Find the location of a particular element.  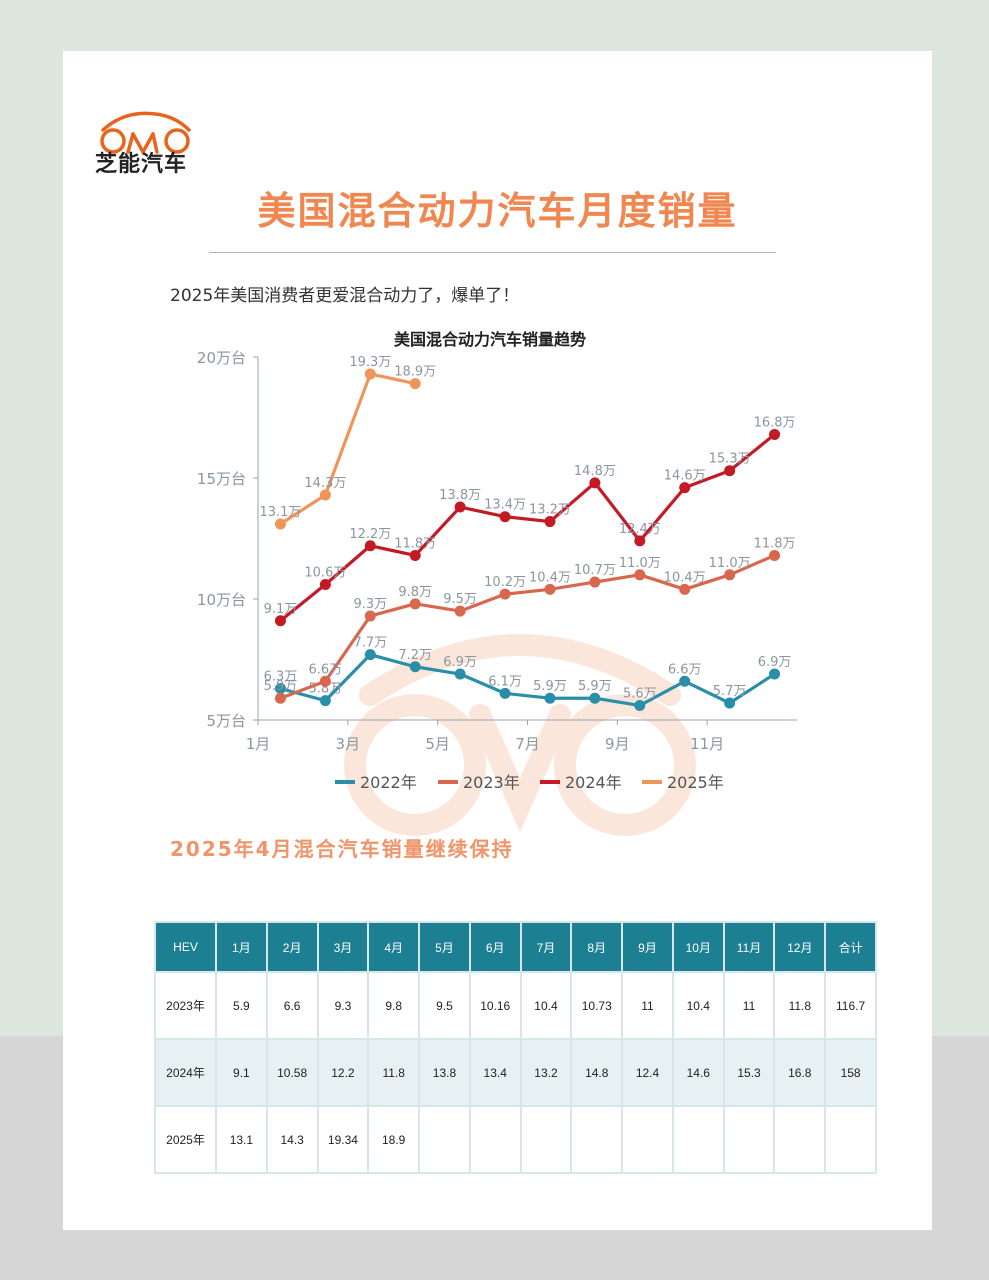

brand-logo is located at coordinates (145, 133).